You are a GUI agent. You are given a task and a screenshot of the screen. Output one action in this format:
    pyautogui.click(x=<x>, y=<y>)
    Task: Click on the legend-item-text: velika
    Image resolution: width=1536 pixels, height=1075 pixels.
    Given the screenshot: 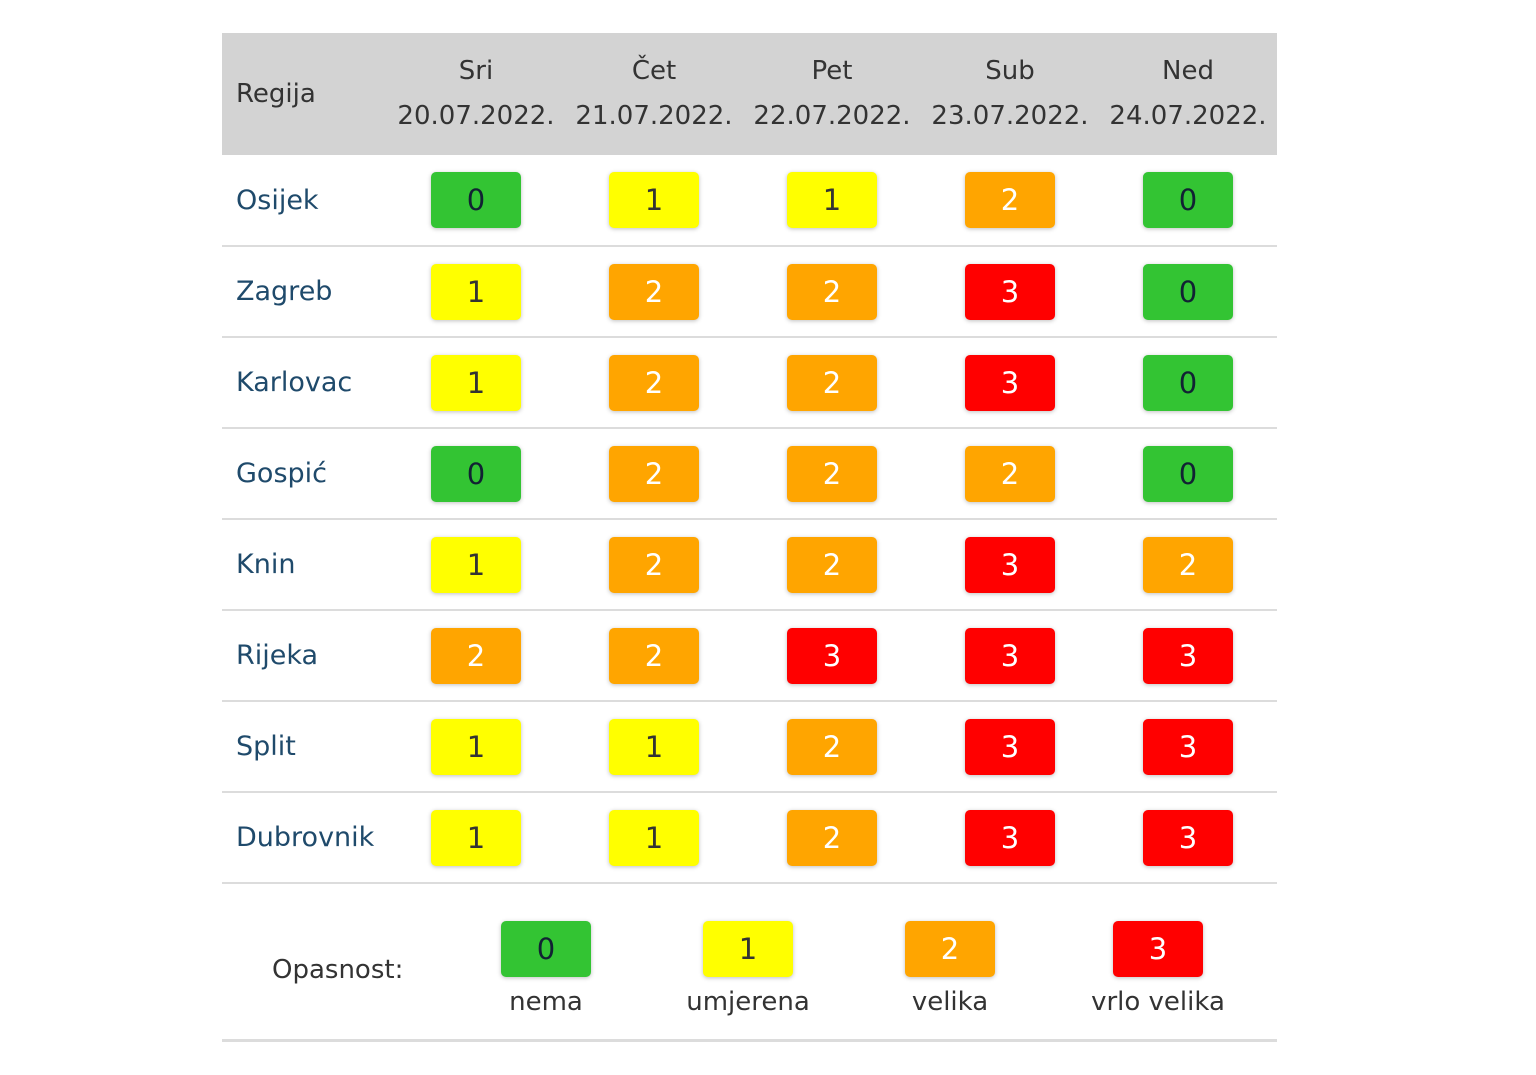 What is the action you would take?
    pyautogui.click(x=950, y=1002)
    